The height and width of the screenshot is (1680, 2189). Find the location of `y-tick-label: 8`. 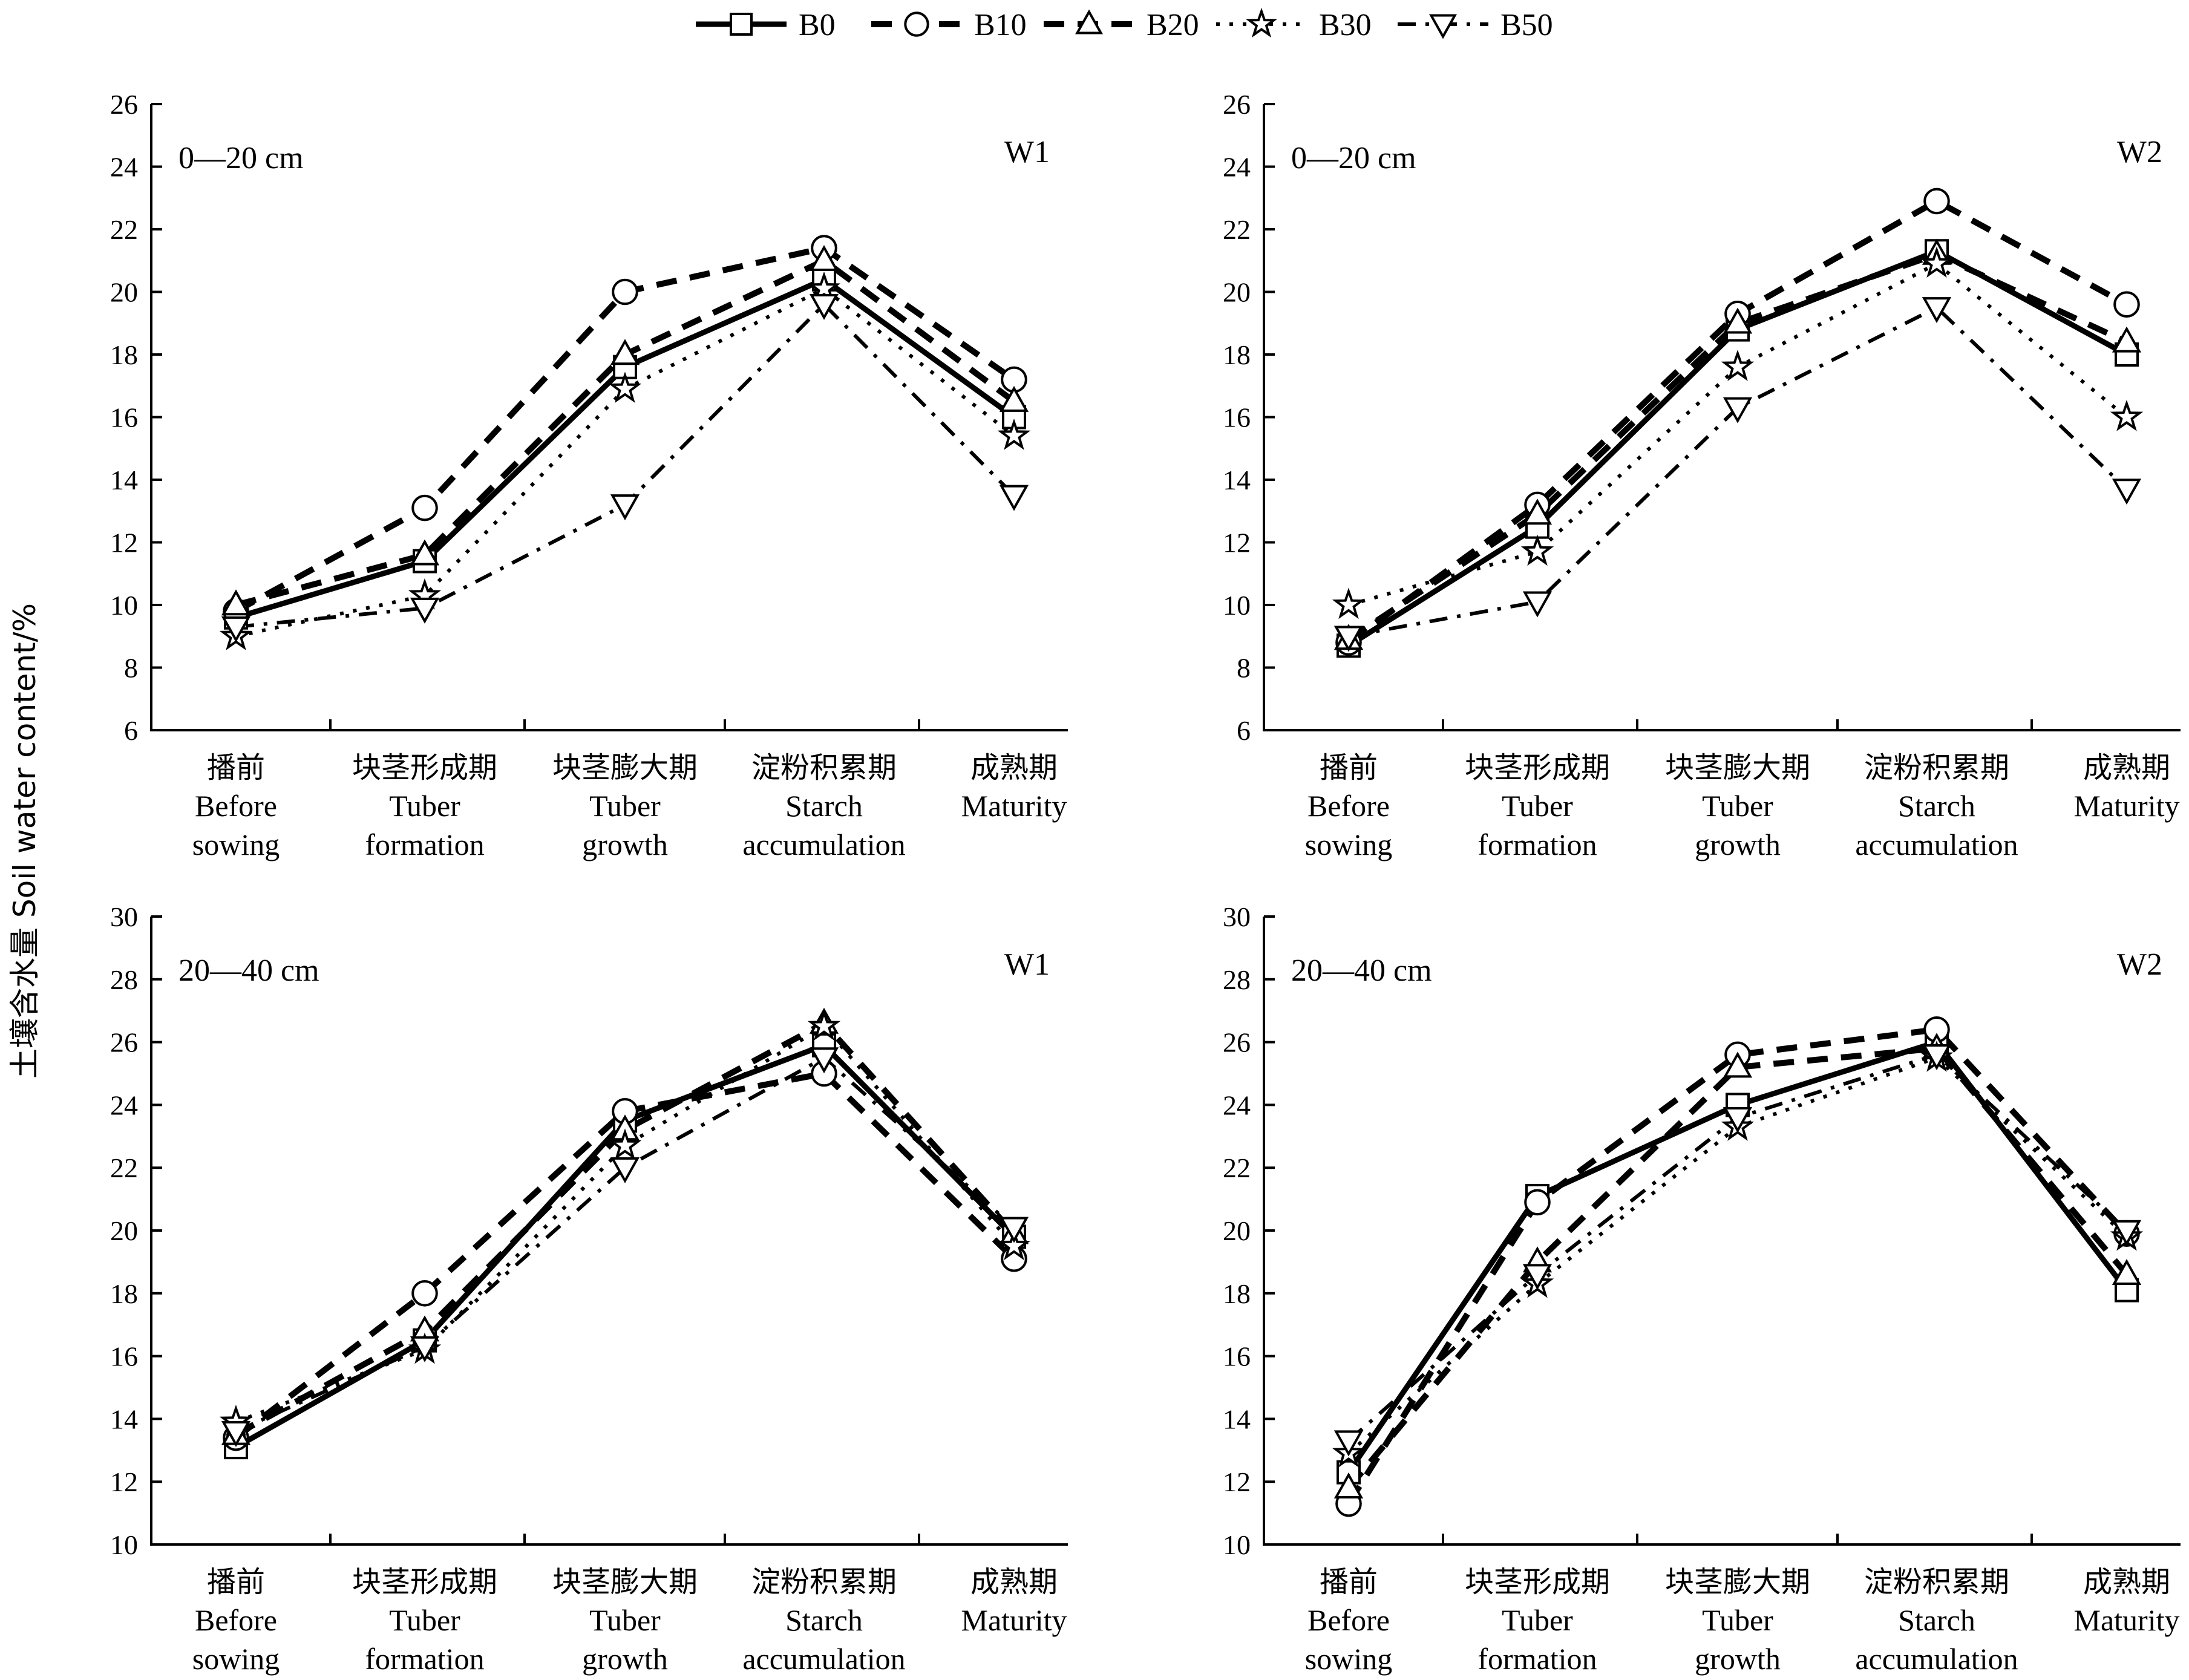

y-tick-label: 8 is located at coordinates (131, 668).